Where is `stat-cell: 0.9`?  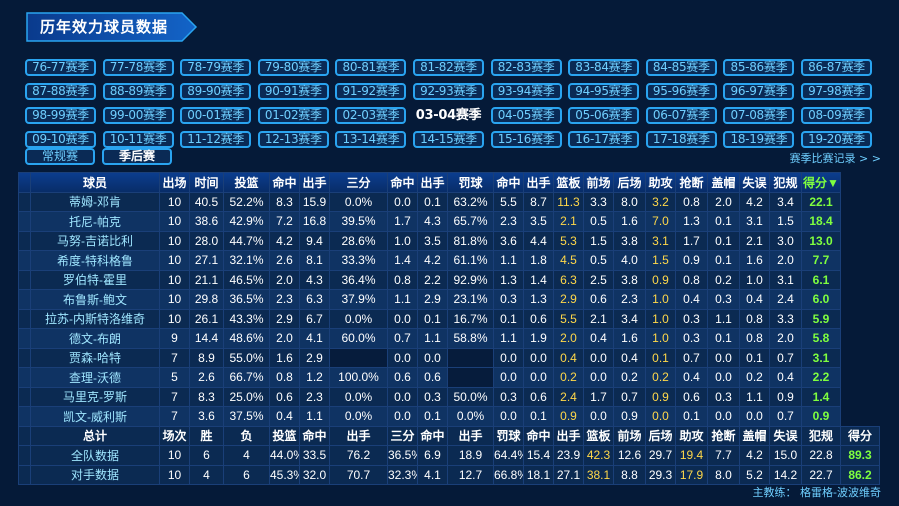 stat-cell: 0.9 is located at coordinates (691, 260).